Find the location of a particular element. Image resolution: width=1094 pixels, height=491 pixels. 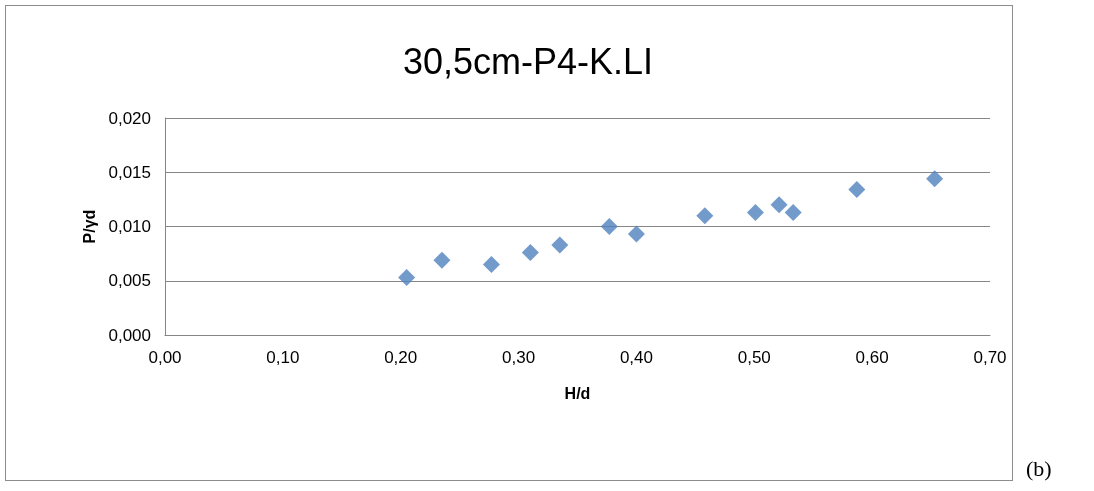

x-tick-label: 0,10 is located at coordinates (283, 357).